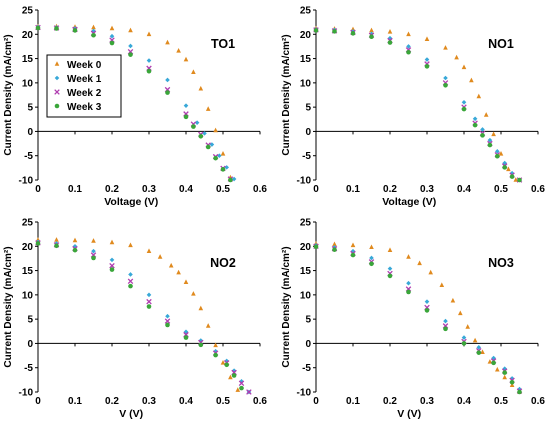 Image resolution: width=550 pixels, height=429 pixels. Describe the element at coordinates (186, 189) in the screenshot. I see `x-tick-label: 0.4` at that location.